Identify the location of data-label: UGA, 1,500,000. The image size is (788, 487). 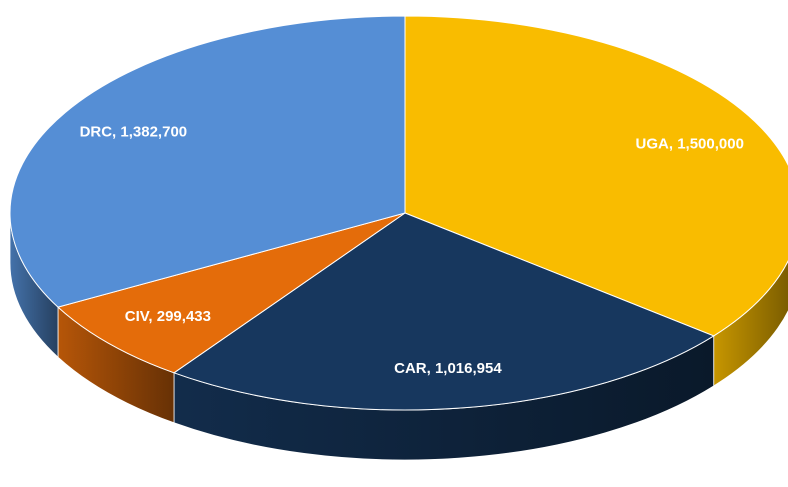
(690, 144).